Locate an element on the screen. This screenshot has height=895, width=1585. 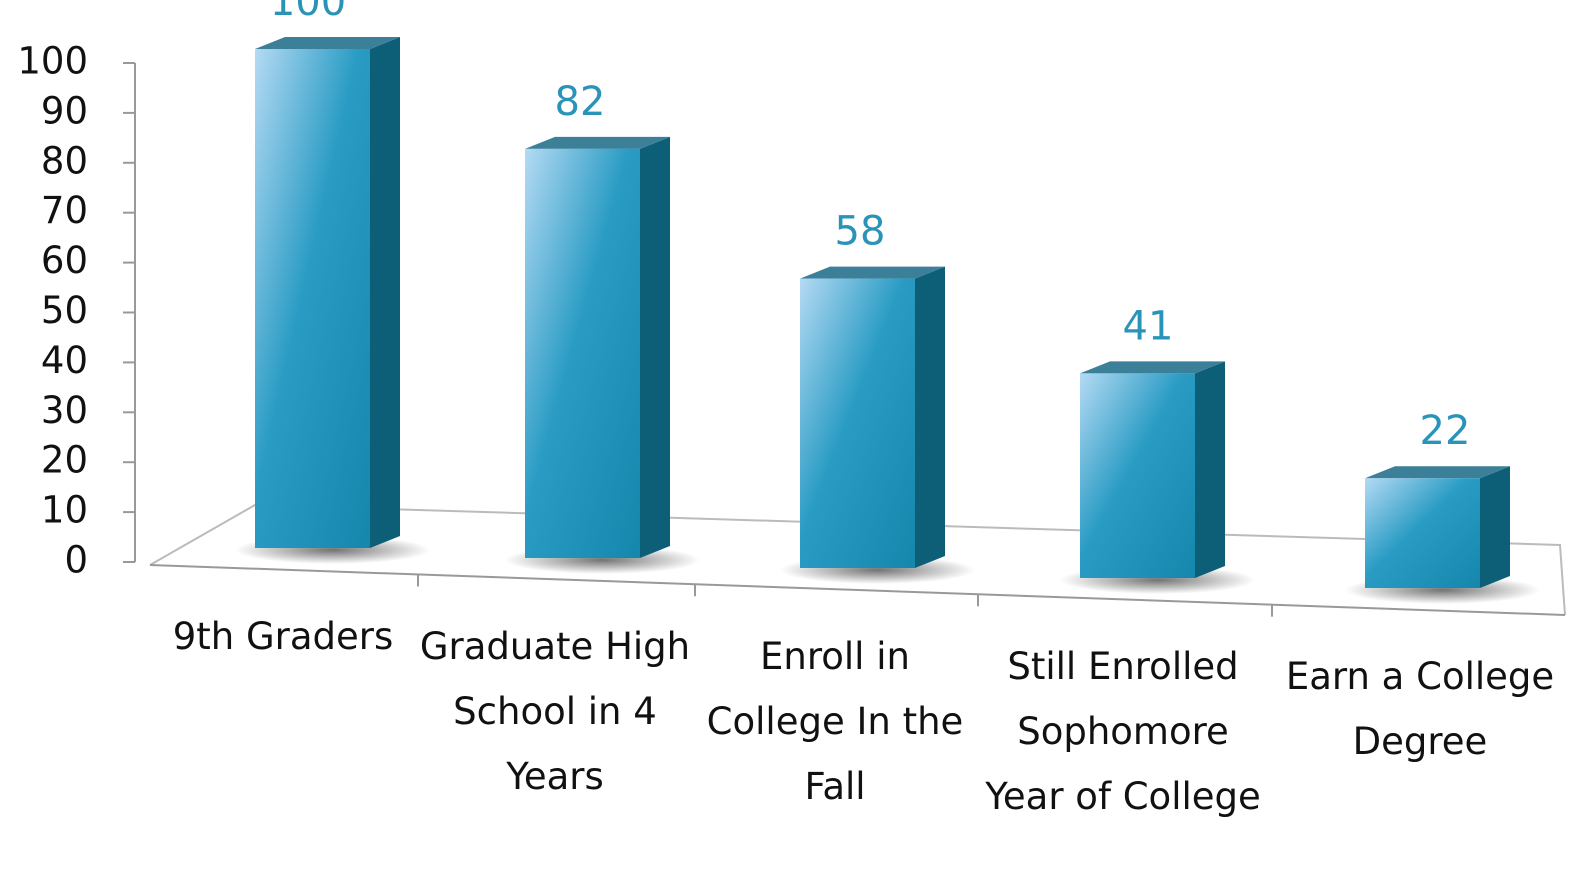
x-tick-label: Earn a College Degree is located at coordinates (1420, 709).